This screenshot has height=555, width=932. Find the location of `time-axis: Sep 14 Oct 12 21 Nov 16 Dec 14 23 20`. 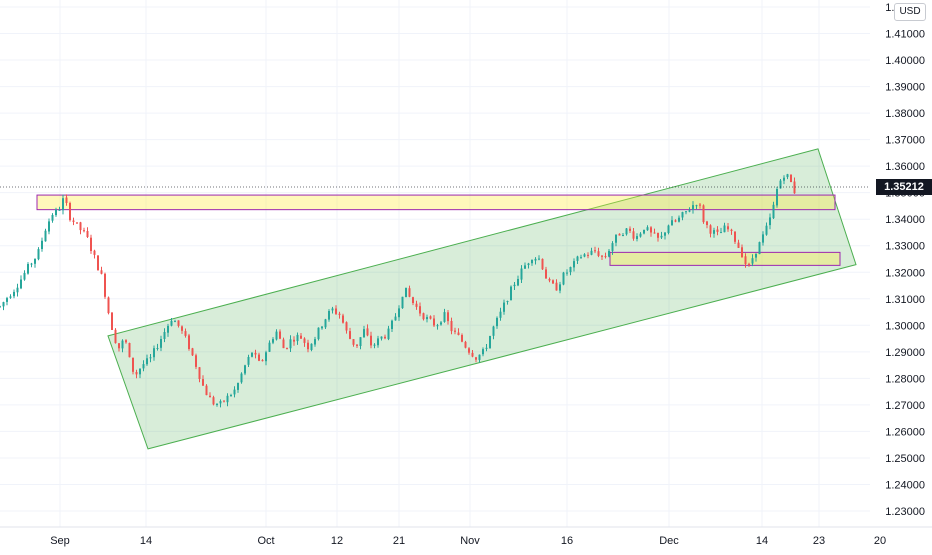

time-axis: Sep 14 Oct 12 21 Nov 16 Dec 14 23 20 is located at coordinates (466, 536).